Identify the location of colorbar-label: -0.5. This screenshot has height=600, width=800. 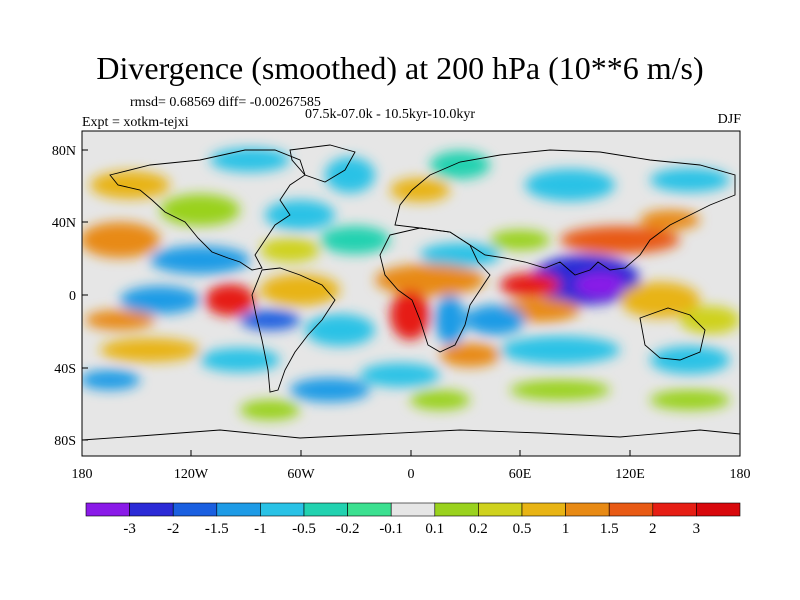
(304, 529).